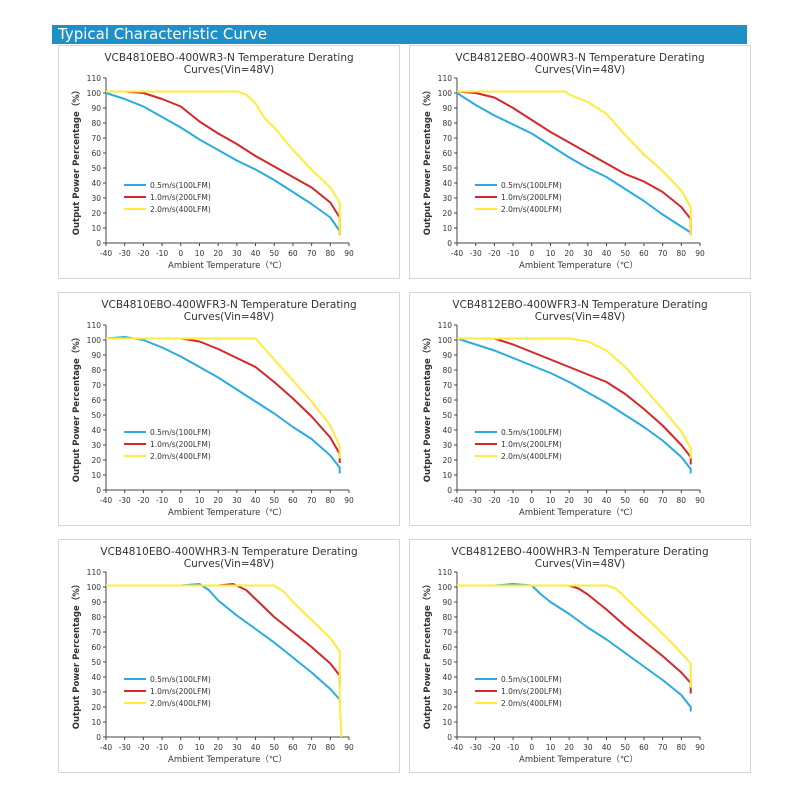 The width and height of the screenshot is (800, 800). What do you see at coordinates (700, 253) in the screenshot?
I see `x-tick-label: 90` at bounding box center [700, 253].